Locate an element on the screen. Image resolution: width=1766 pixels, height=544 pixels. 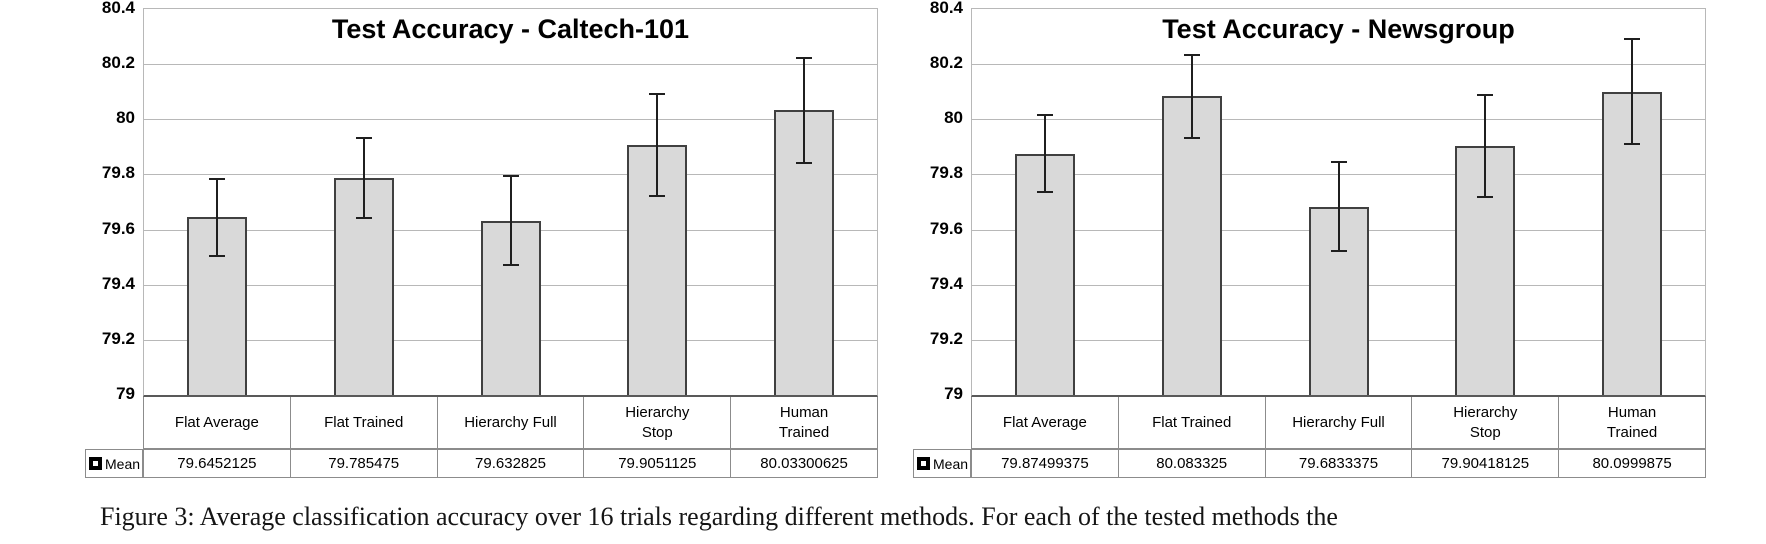
mean-value-cell: 80.03300625 is located at coordinates (804, 463).